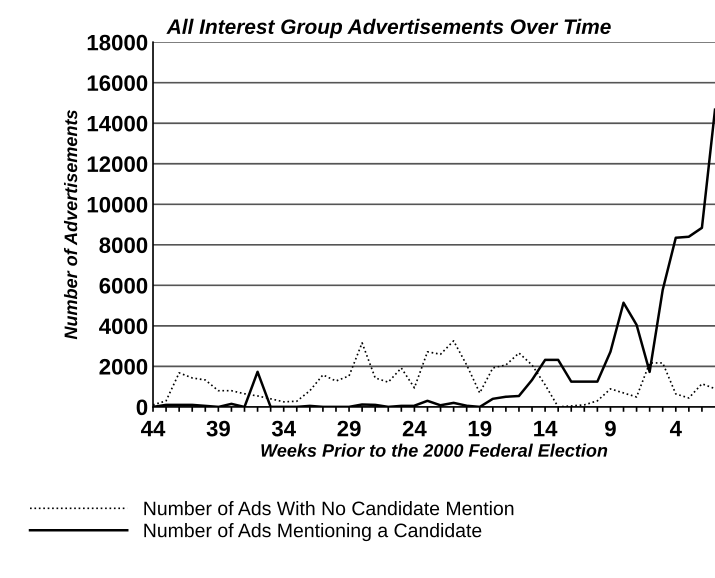  What do you see at coordinates (118, 204) in the screenshot?
I see `y-tick-label: 10000` at bounding box center [118, 204].